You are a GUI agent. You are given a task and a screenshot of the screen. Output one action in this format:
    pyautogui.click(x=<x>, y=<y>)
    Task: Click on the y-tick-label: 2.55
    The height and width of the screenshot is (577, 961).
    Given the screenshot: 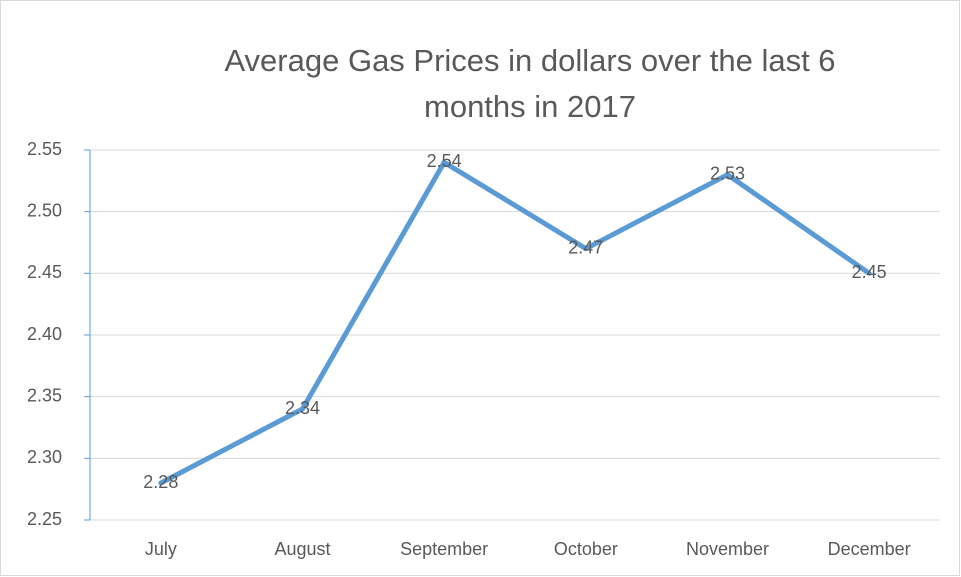 What is the action you would take?
    pyautogui.click(x=44, y=149)
    